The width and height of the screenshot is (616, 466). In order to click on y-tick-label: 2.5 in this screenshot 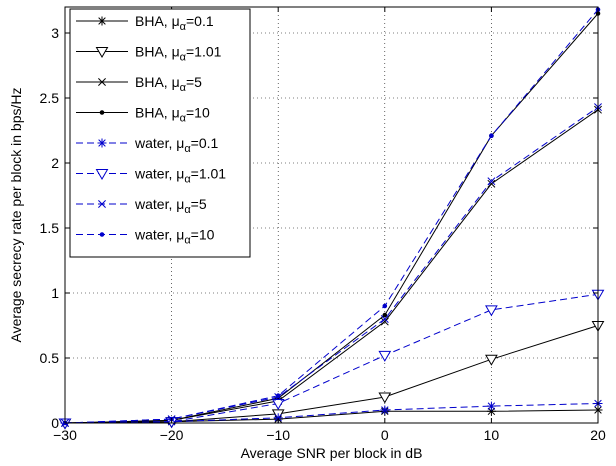, I will do `click(50, 98)`.